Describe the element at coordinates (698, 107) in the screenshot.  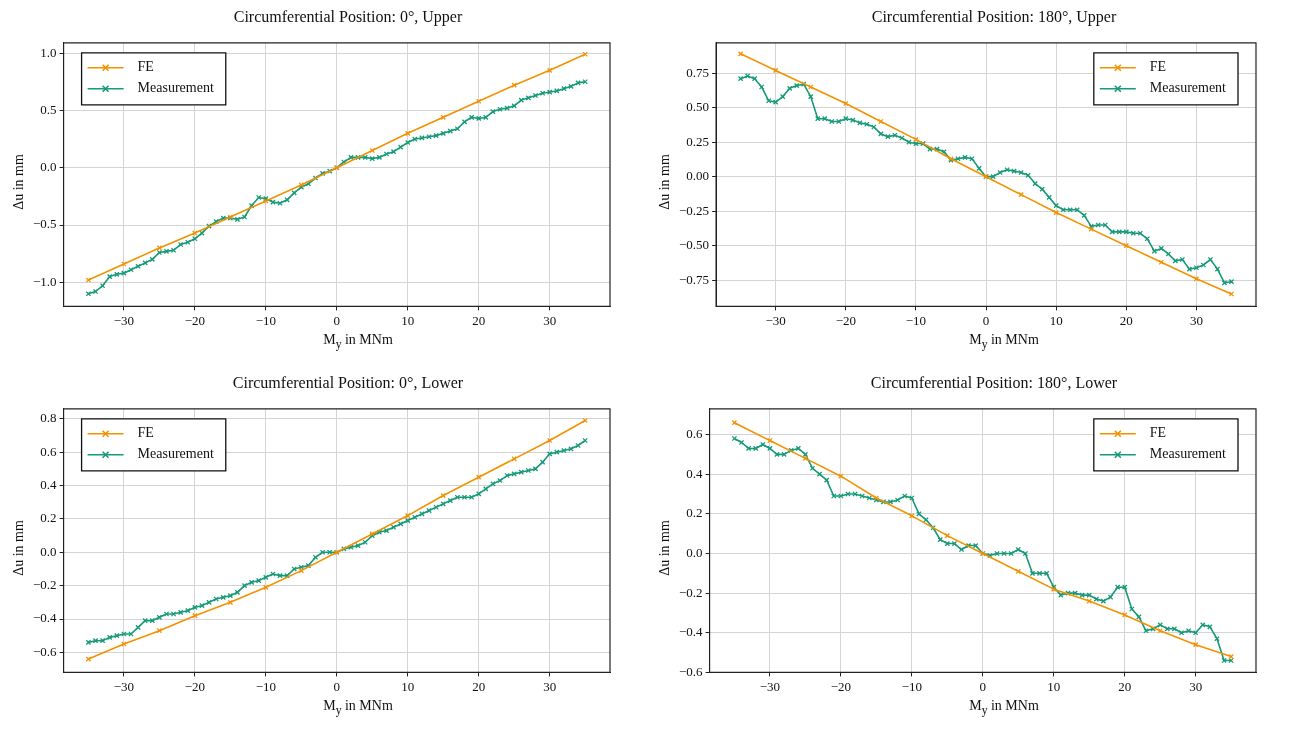
I see `y-tick-label: 0.50` at that location.